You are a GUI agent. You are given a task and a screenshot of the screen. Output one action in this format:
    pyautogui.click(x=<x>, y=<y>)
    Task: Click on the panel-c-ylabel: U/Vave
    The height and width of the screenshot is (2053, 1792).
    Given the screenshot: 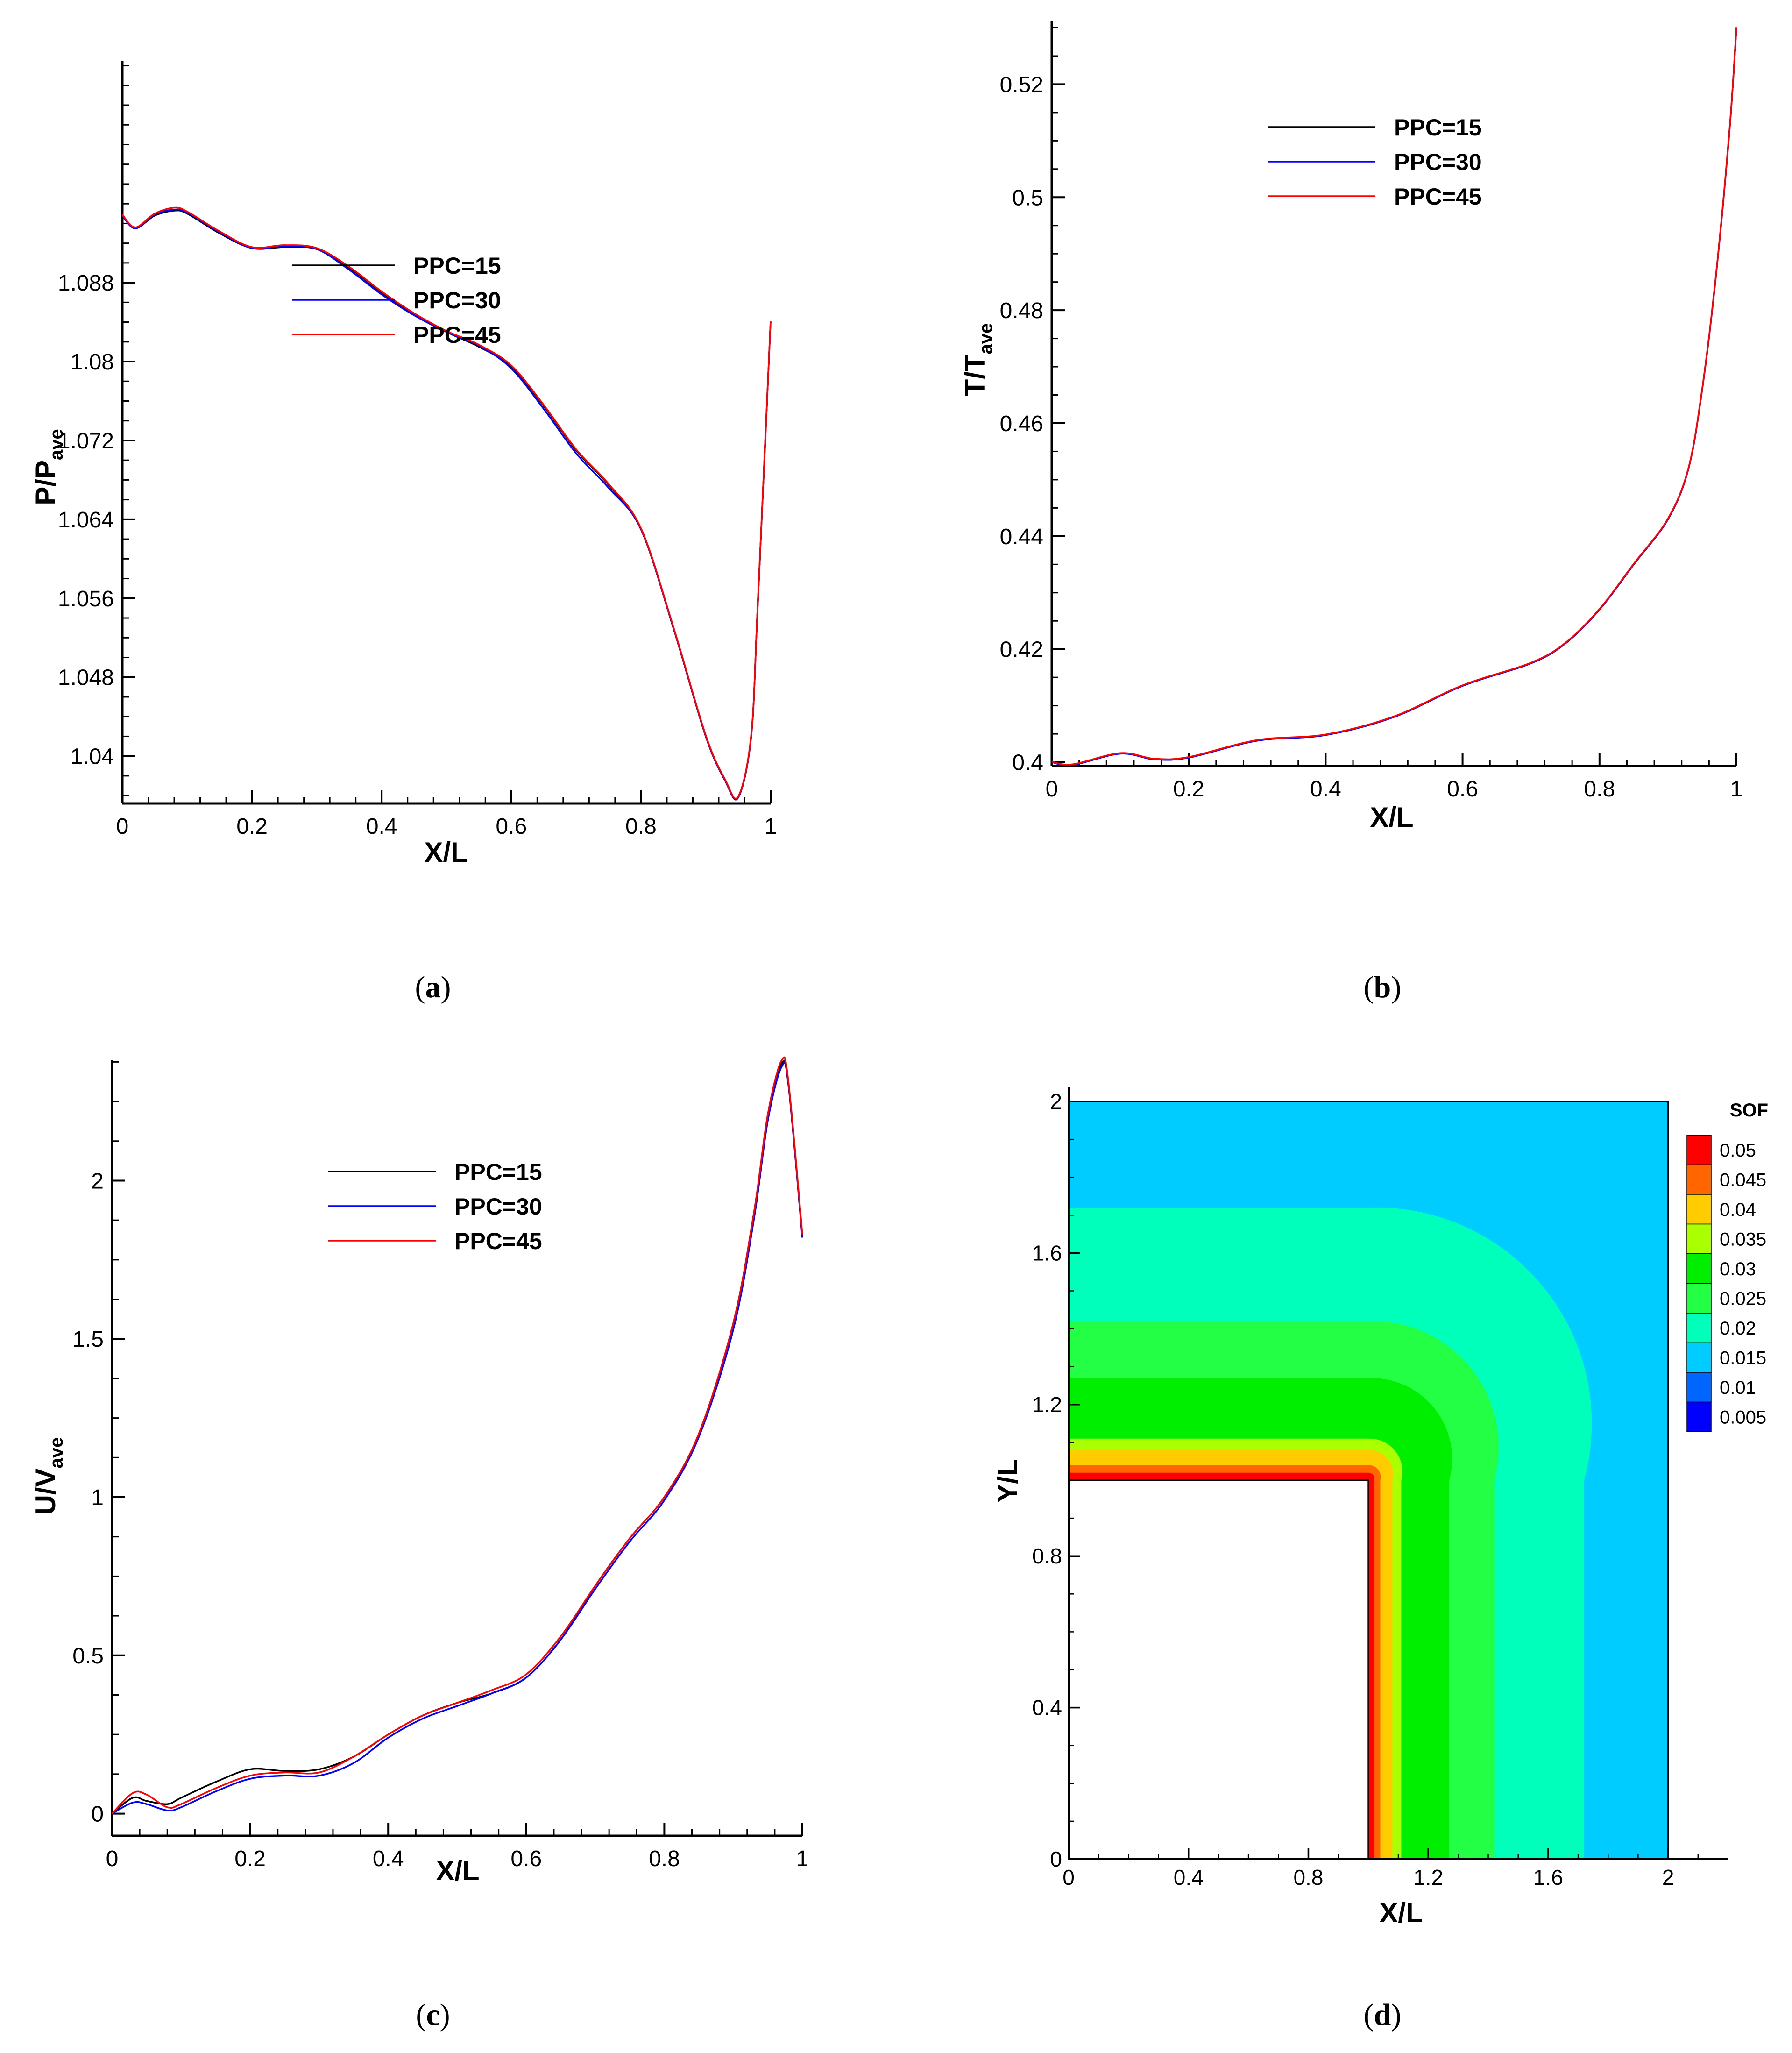 What is the action you would take?
    pyautogui.click(x=48, y=1476)
    